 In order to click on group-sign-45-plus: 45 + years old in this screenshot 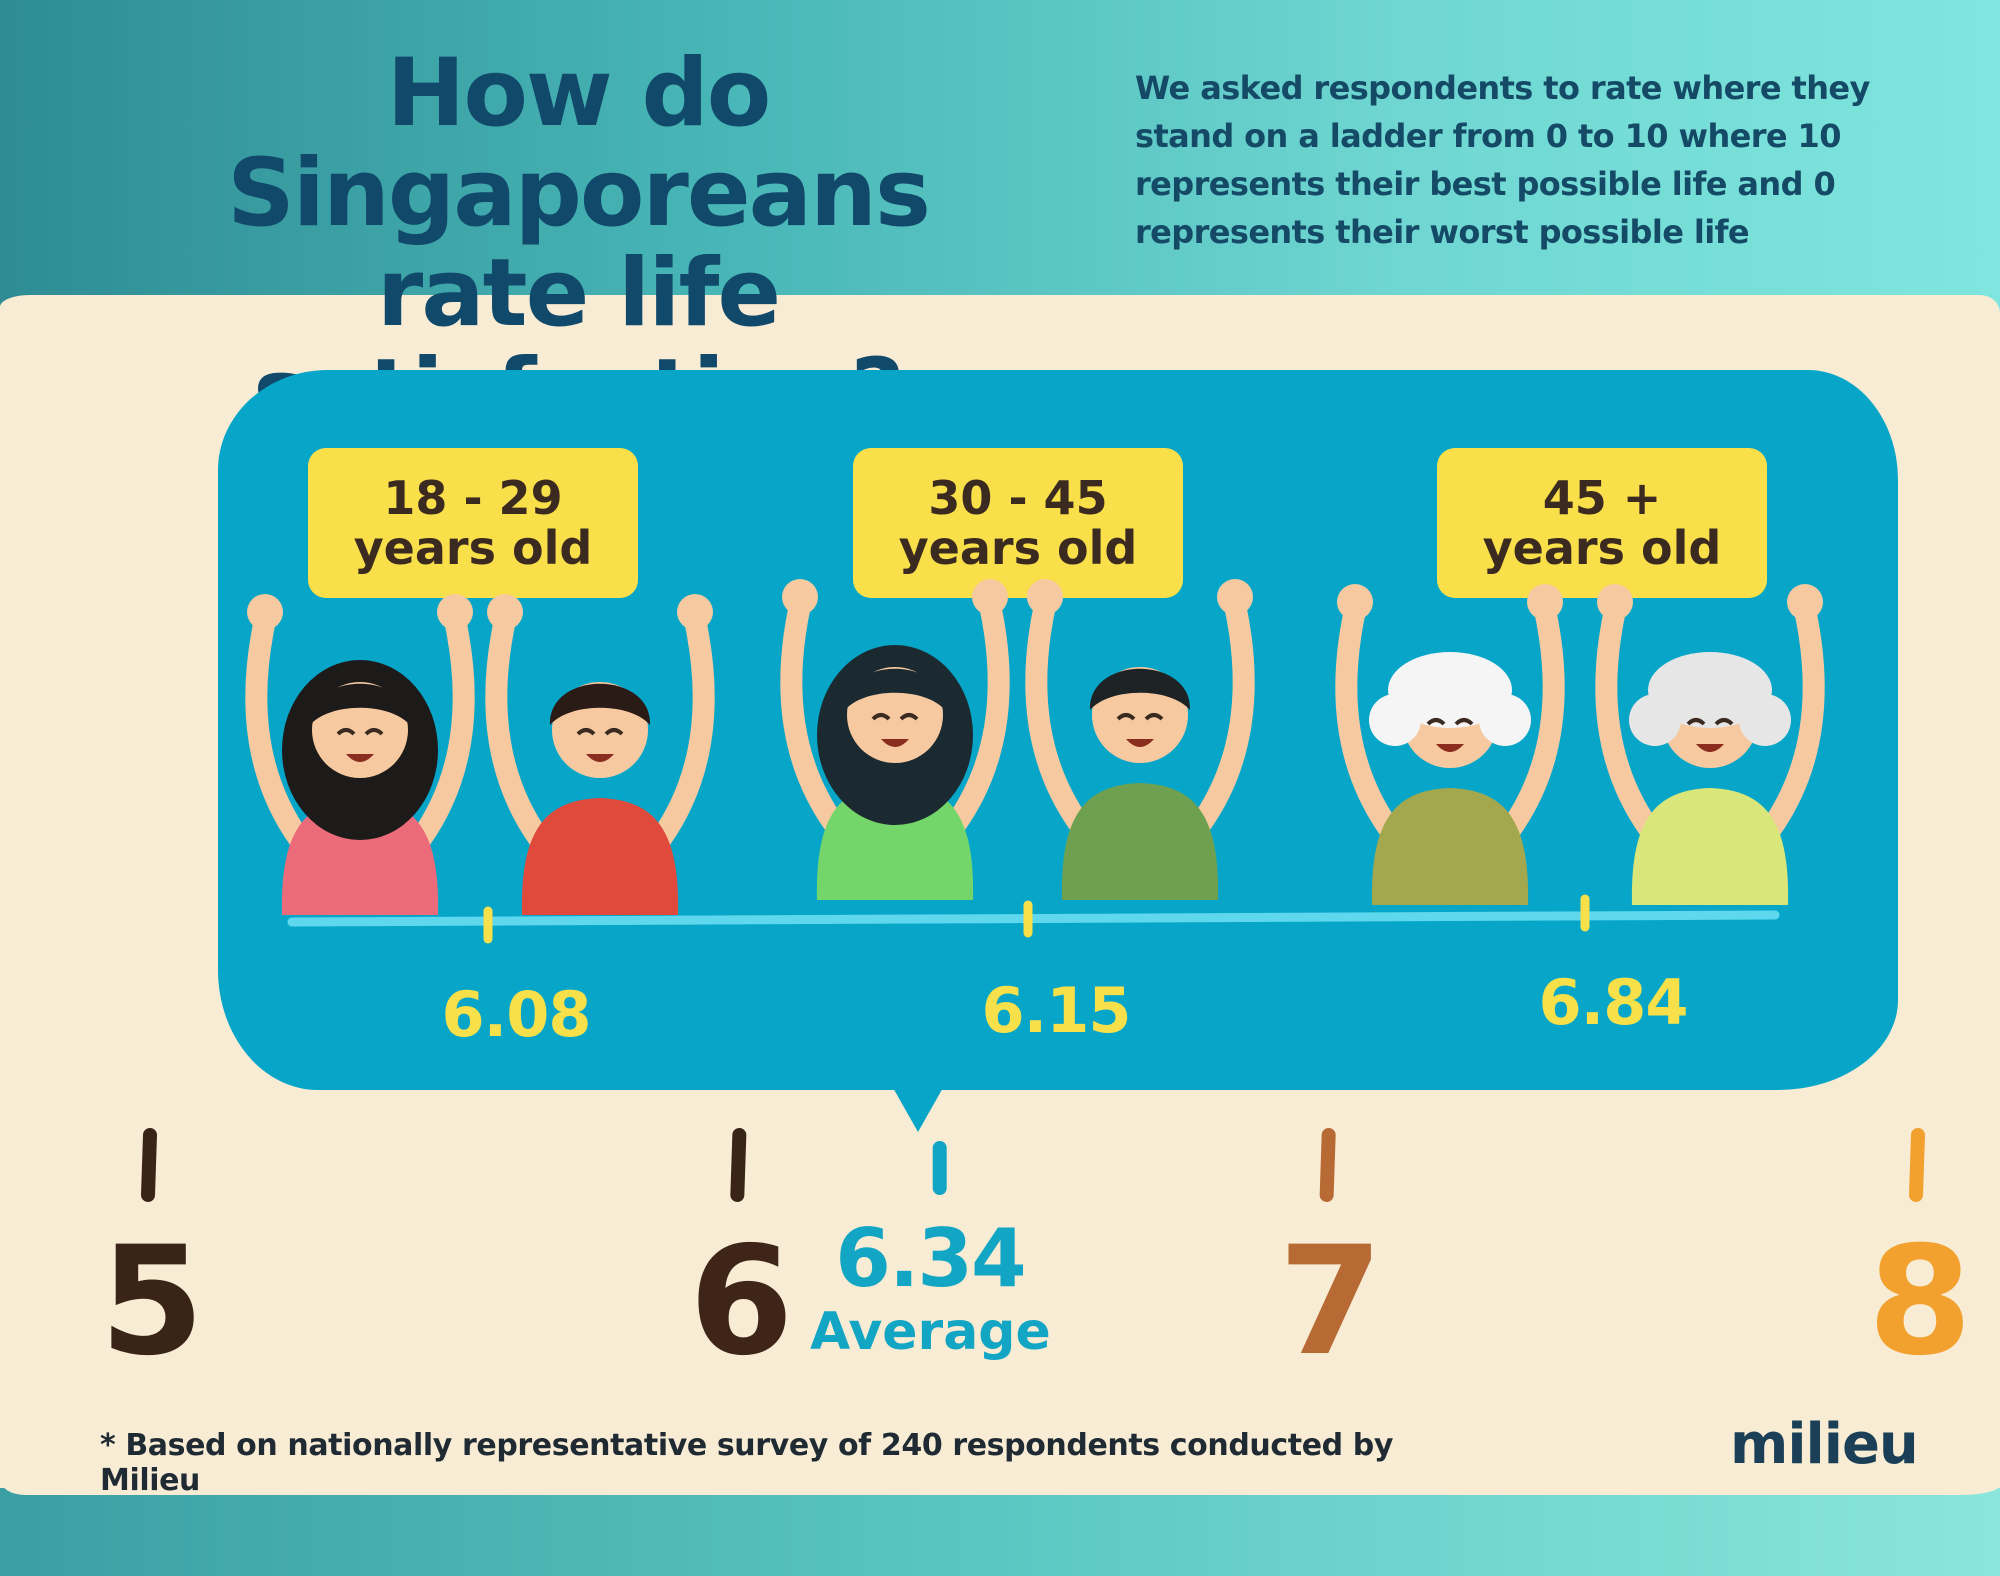, I will do `click(1602, 523)`.